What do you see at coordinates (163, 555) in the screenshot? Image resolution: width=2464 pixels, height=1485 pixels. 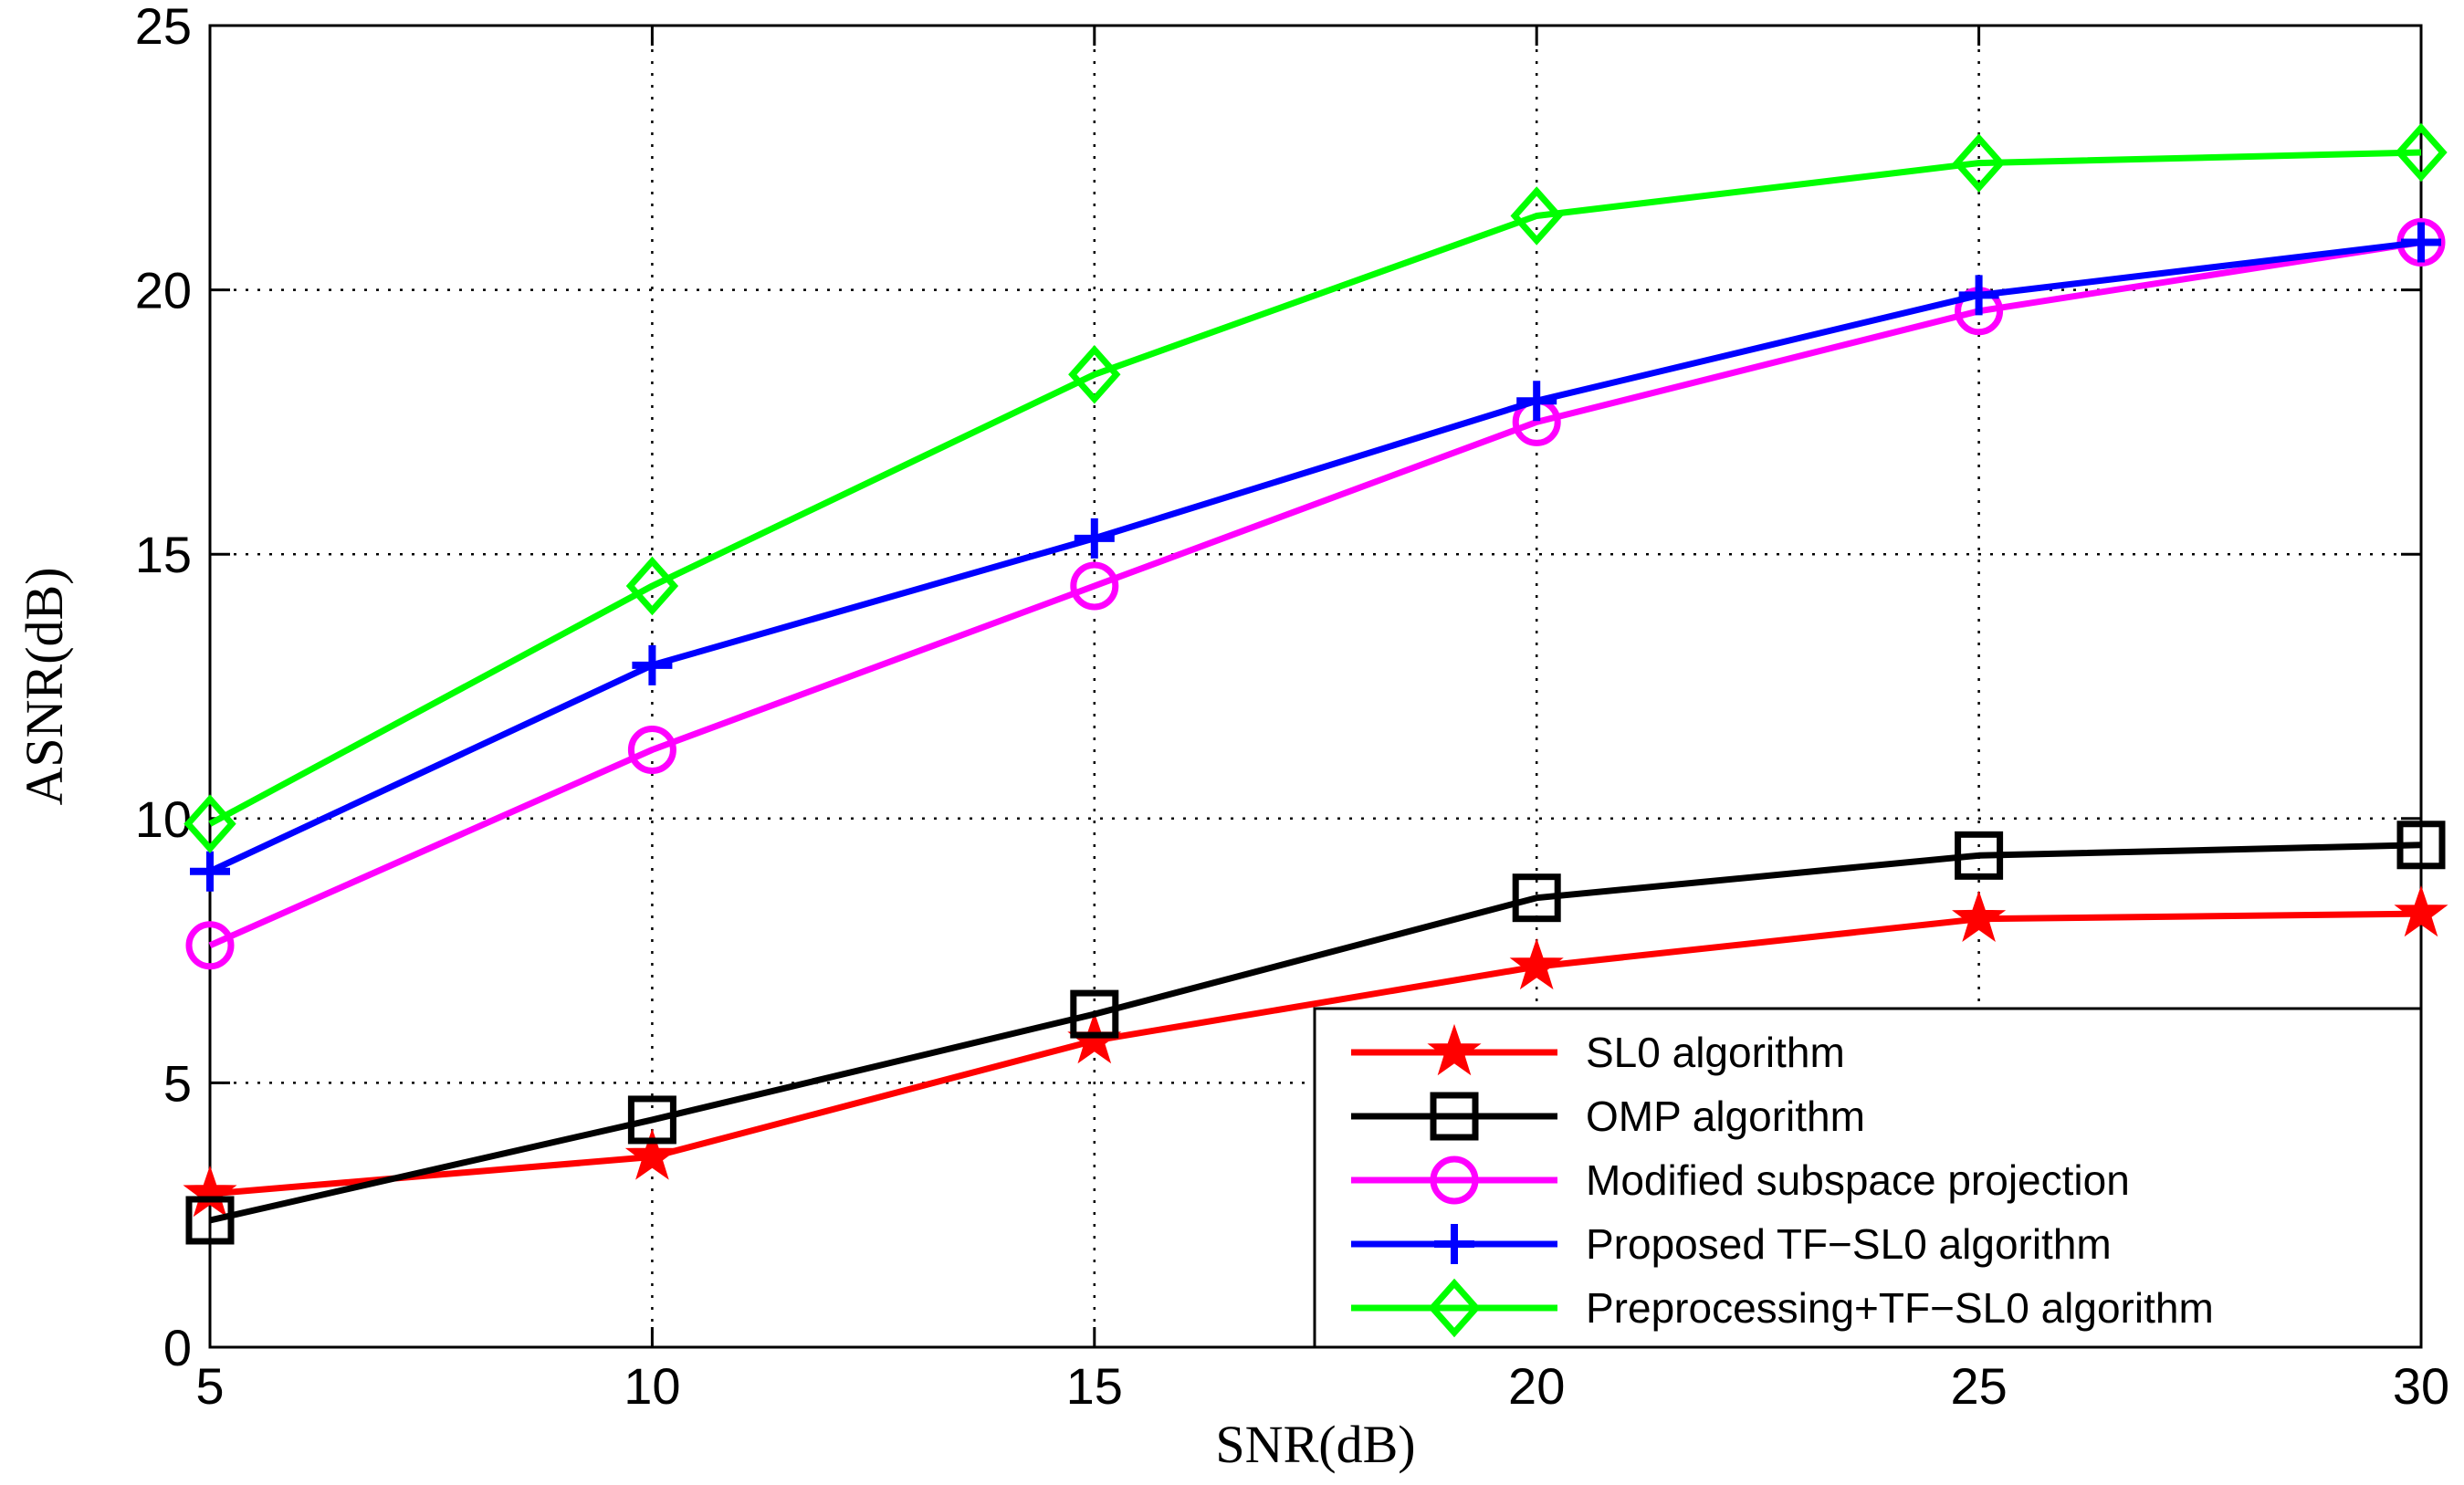 I see `y-tick-label: 15` at bounding box center [163, 555].